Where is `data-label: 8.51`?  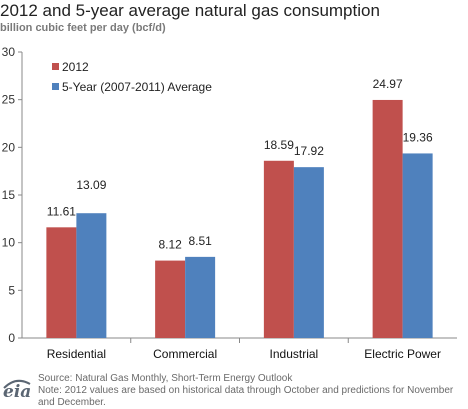 data-label: 8.51 is located at coordinates (200, 241).